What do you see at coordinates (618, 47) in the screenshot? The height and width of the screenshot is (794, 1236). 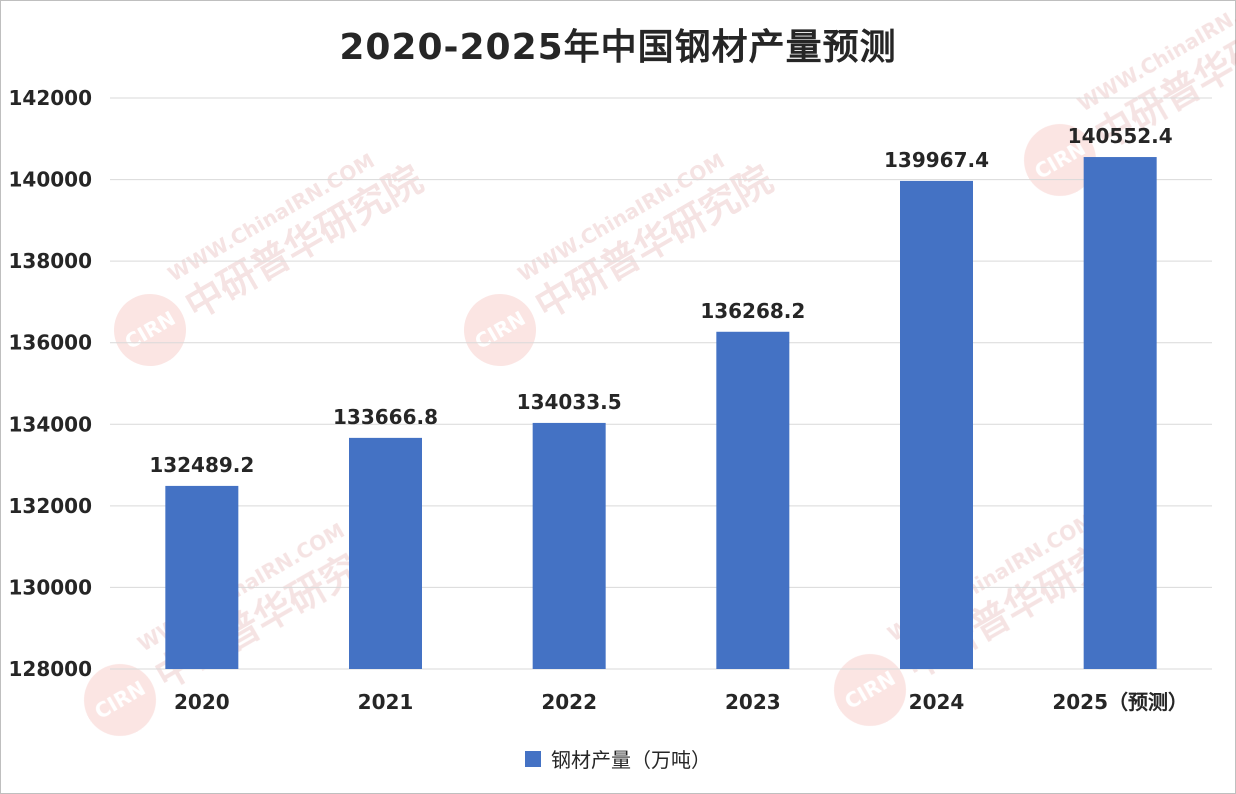 I see `chart-title: 2020-2025年中国钢材产量预测` at bounding box center [618, 47].